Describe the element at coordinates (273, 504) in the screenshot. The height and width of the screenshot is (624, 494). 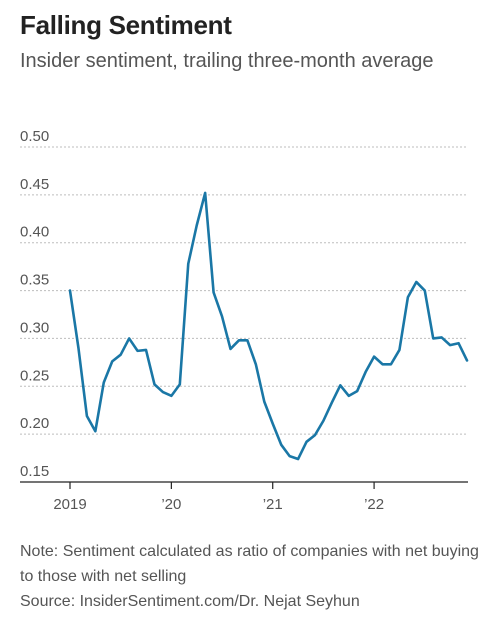
I see `x-tick-label: ’21` at that location.